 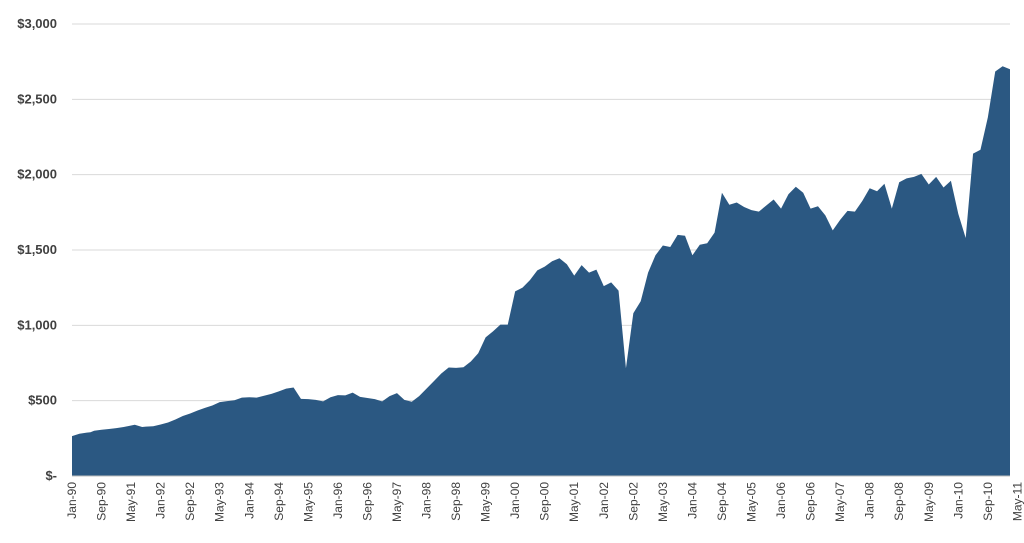 I want to click on x-tick-label: May-09, so click(x=929, y=502).